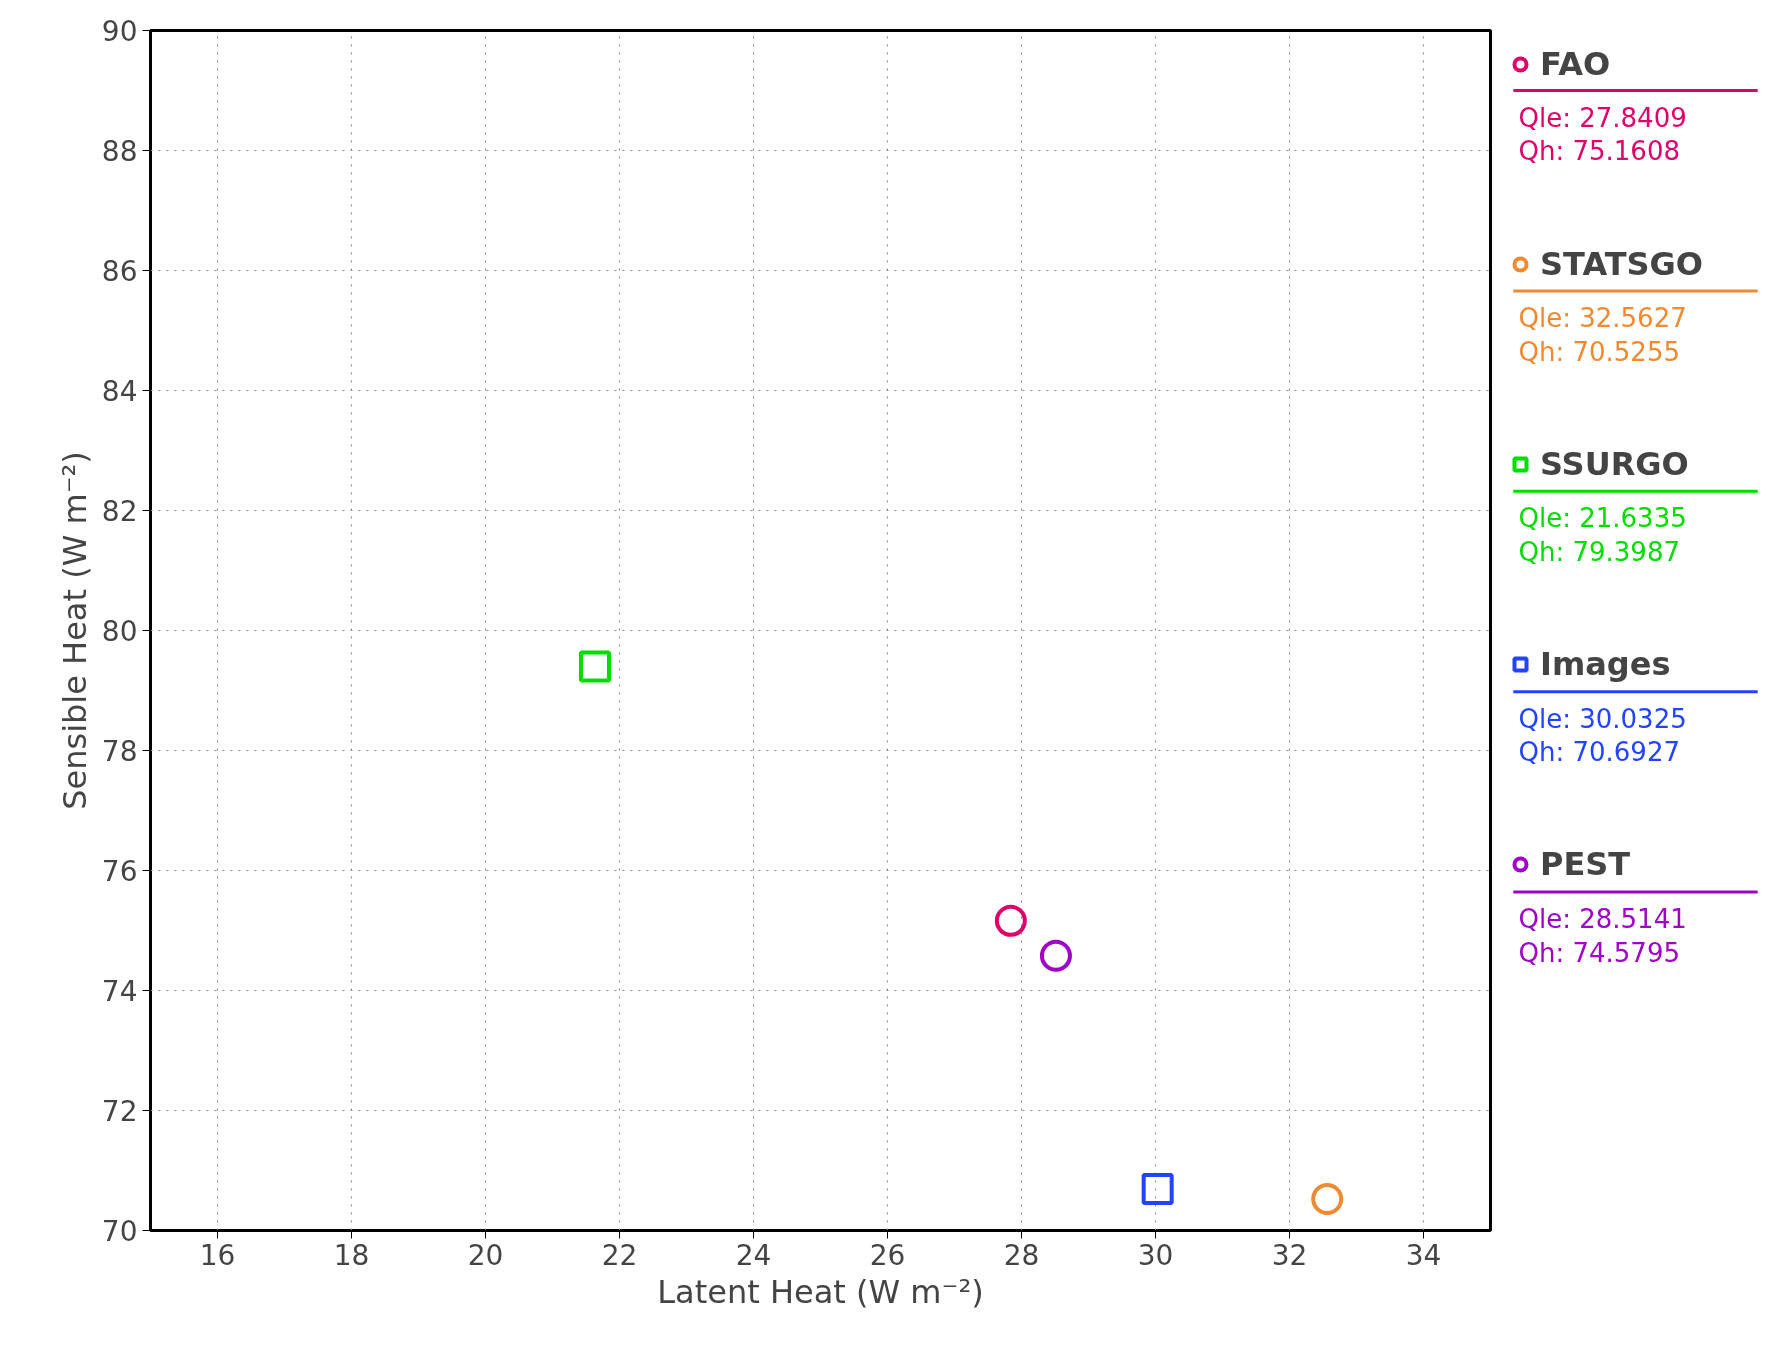 Image resolution: width=1784 pixels, height=1360 pixels. Describe the element at coordinates (1585, 864) in the screenshot. I see `legend-label: PEST` at that location.